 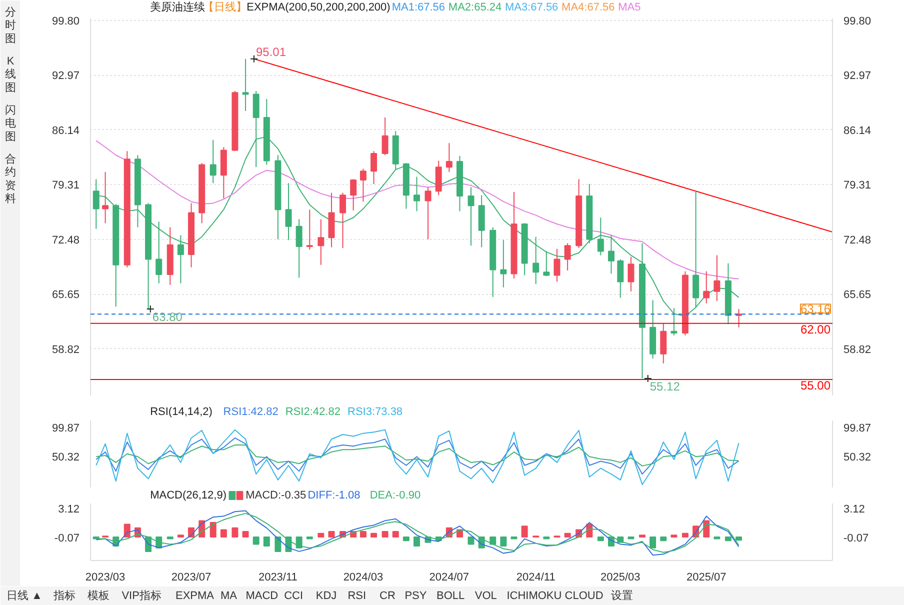 What do you see at coordinates (858, 76) in the screenshot?
I see `y2-tick-label: 92.97` at bounding box center [858, 76].